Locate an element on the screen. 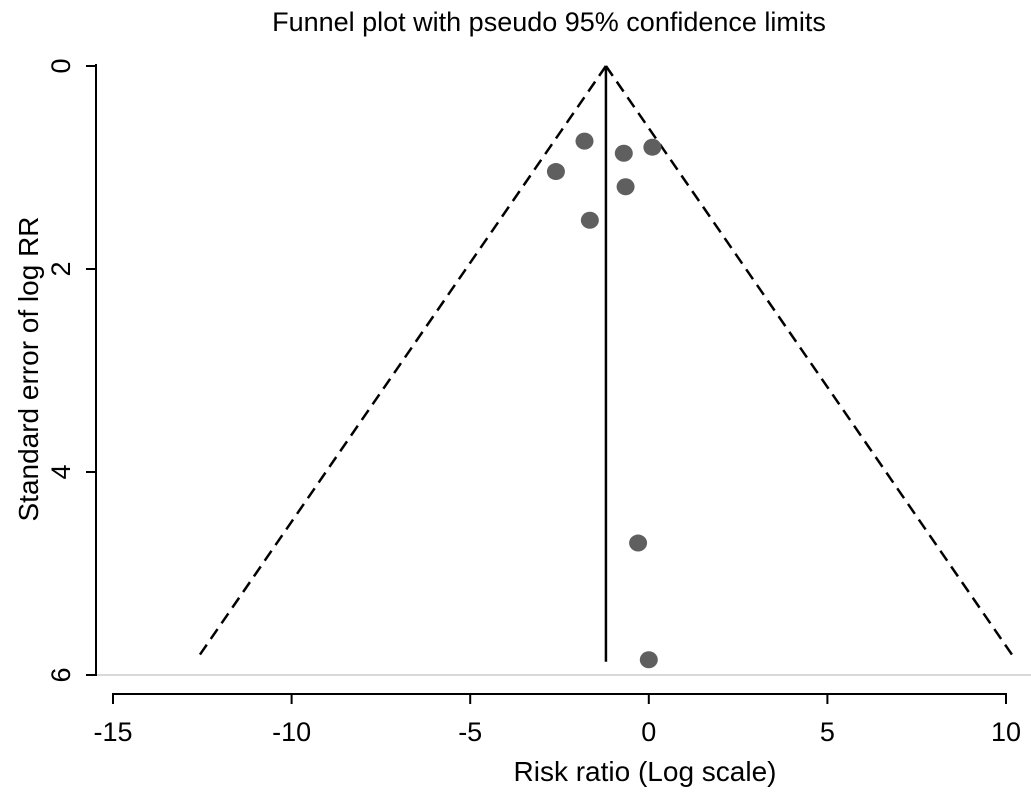 Image resolution: width=1031 pixels, height=792 pixels. y-tick-label: 4 is located at coordinates (61, 471).